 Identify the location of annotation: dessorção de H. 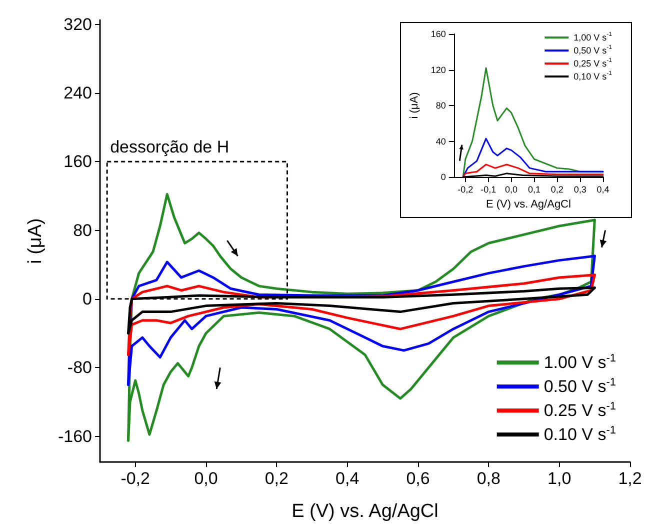
(170, 147).